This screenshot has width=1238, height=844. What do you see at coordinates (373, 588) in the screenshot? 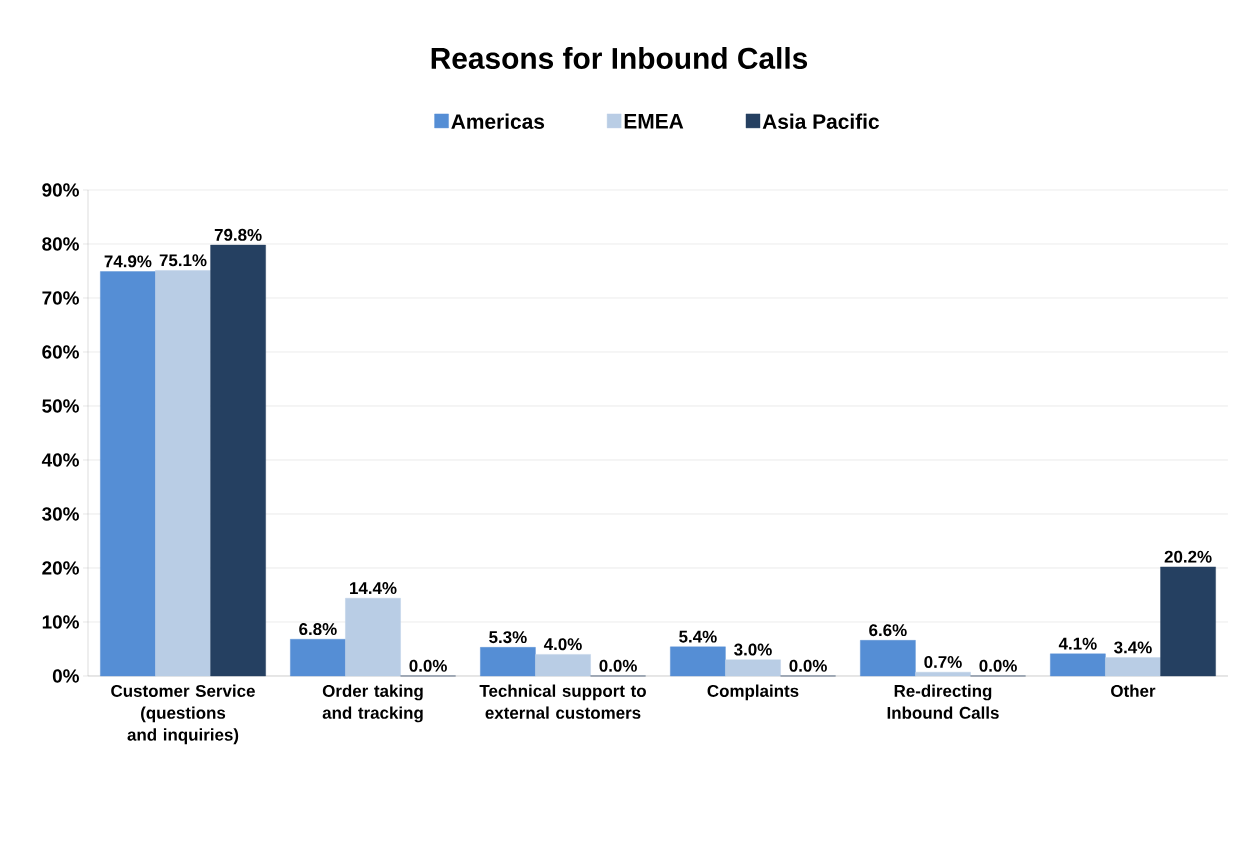
I see `data-label: 14.4%` at bounding box center [373, 588].